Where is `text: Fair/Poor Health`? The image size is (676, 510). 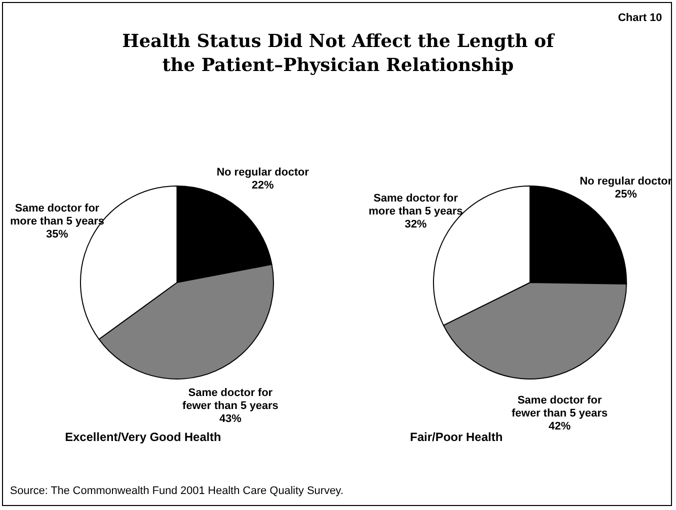
text: Fair/Poor Health is located at coordinates (456, 437).